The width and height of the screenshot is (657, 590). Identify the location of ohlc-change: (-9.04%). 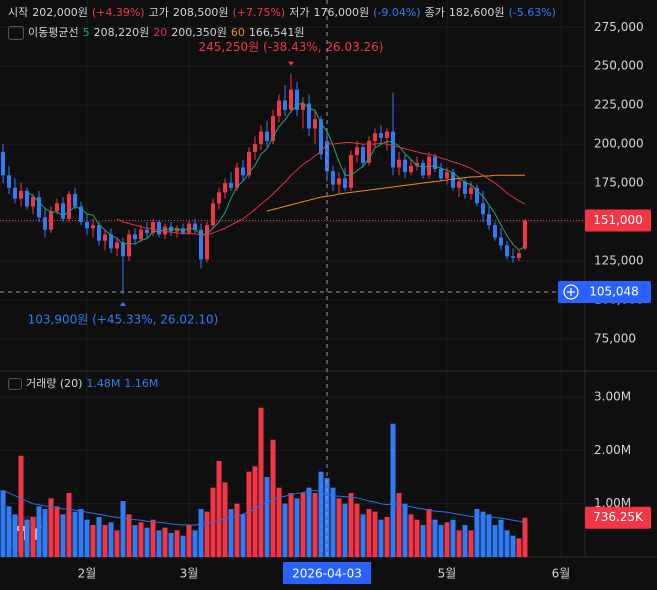
(397, 12).